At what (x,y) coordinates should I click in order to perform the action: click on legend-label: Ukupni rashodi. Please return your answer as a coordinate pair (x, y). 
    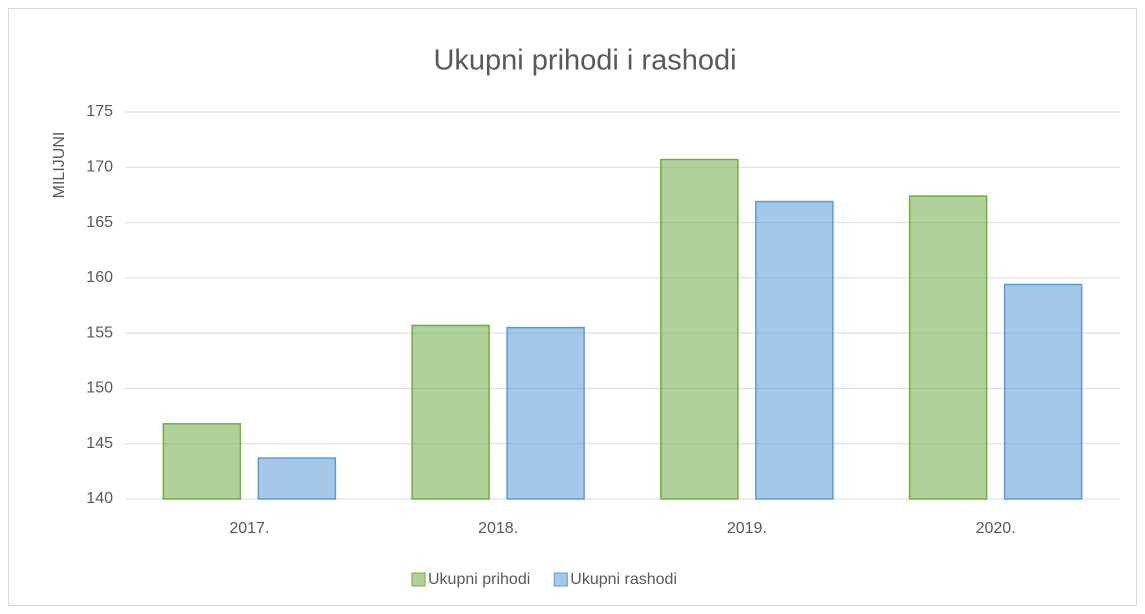
    Looking at the image, I should click on (623, 579).